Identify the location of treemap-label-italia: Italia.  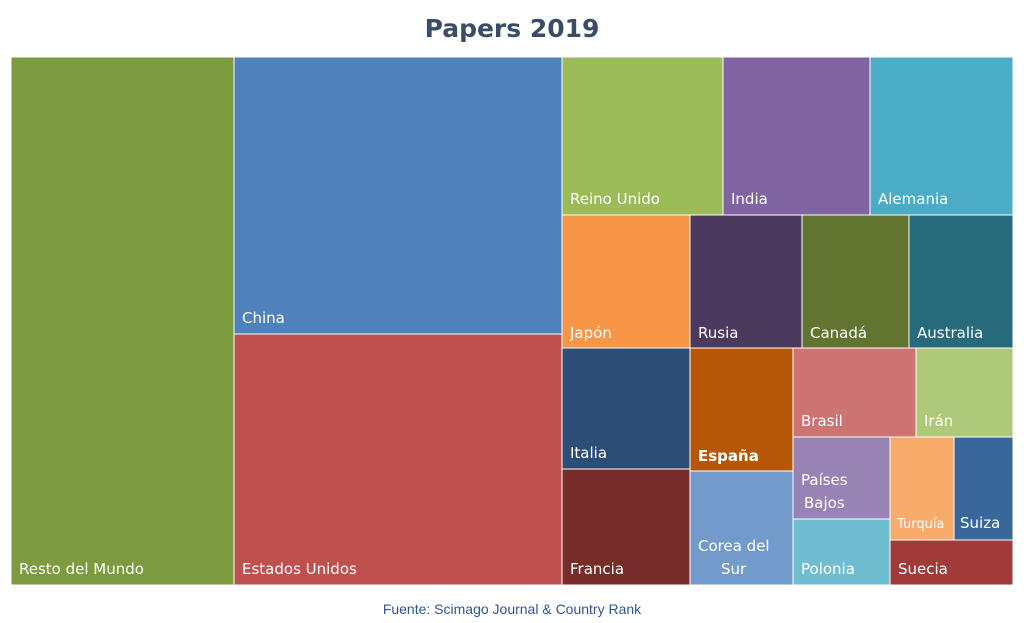
(588, 453).